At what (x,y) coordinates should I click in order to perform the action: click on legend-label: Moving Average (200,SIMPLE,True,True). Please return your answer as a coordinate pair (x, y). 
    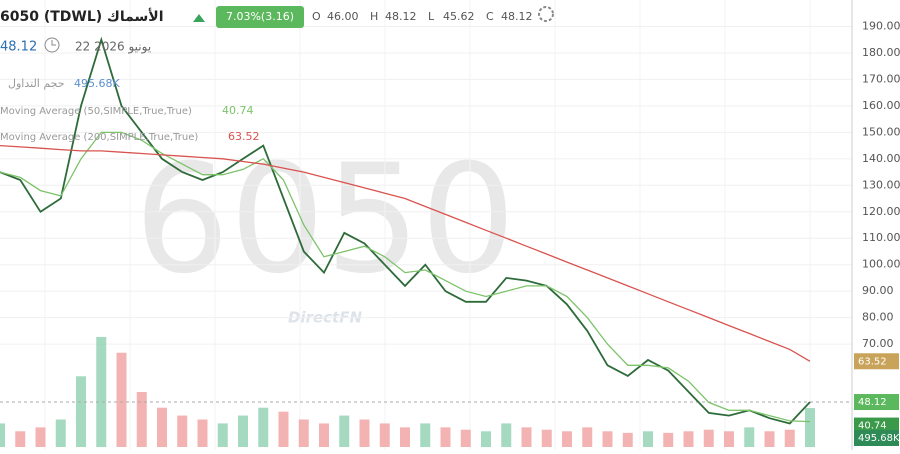
    Looking at the image, I should click on (99, 137).